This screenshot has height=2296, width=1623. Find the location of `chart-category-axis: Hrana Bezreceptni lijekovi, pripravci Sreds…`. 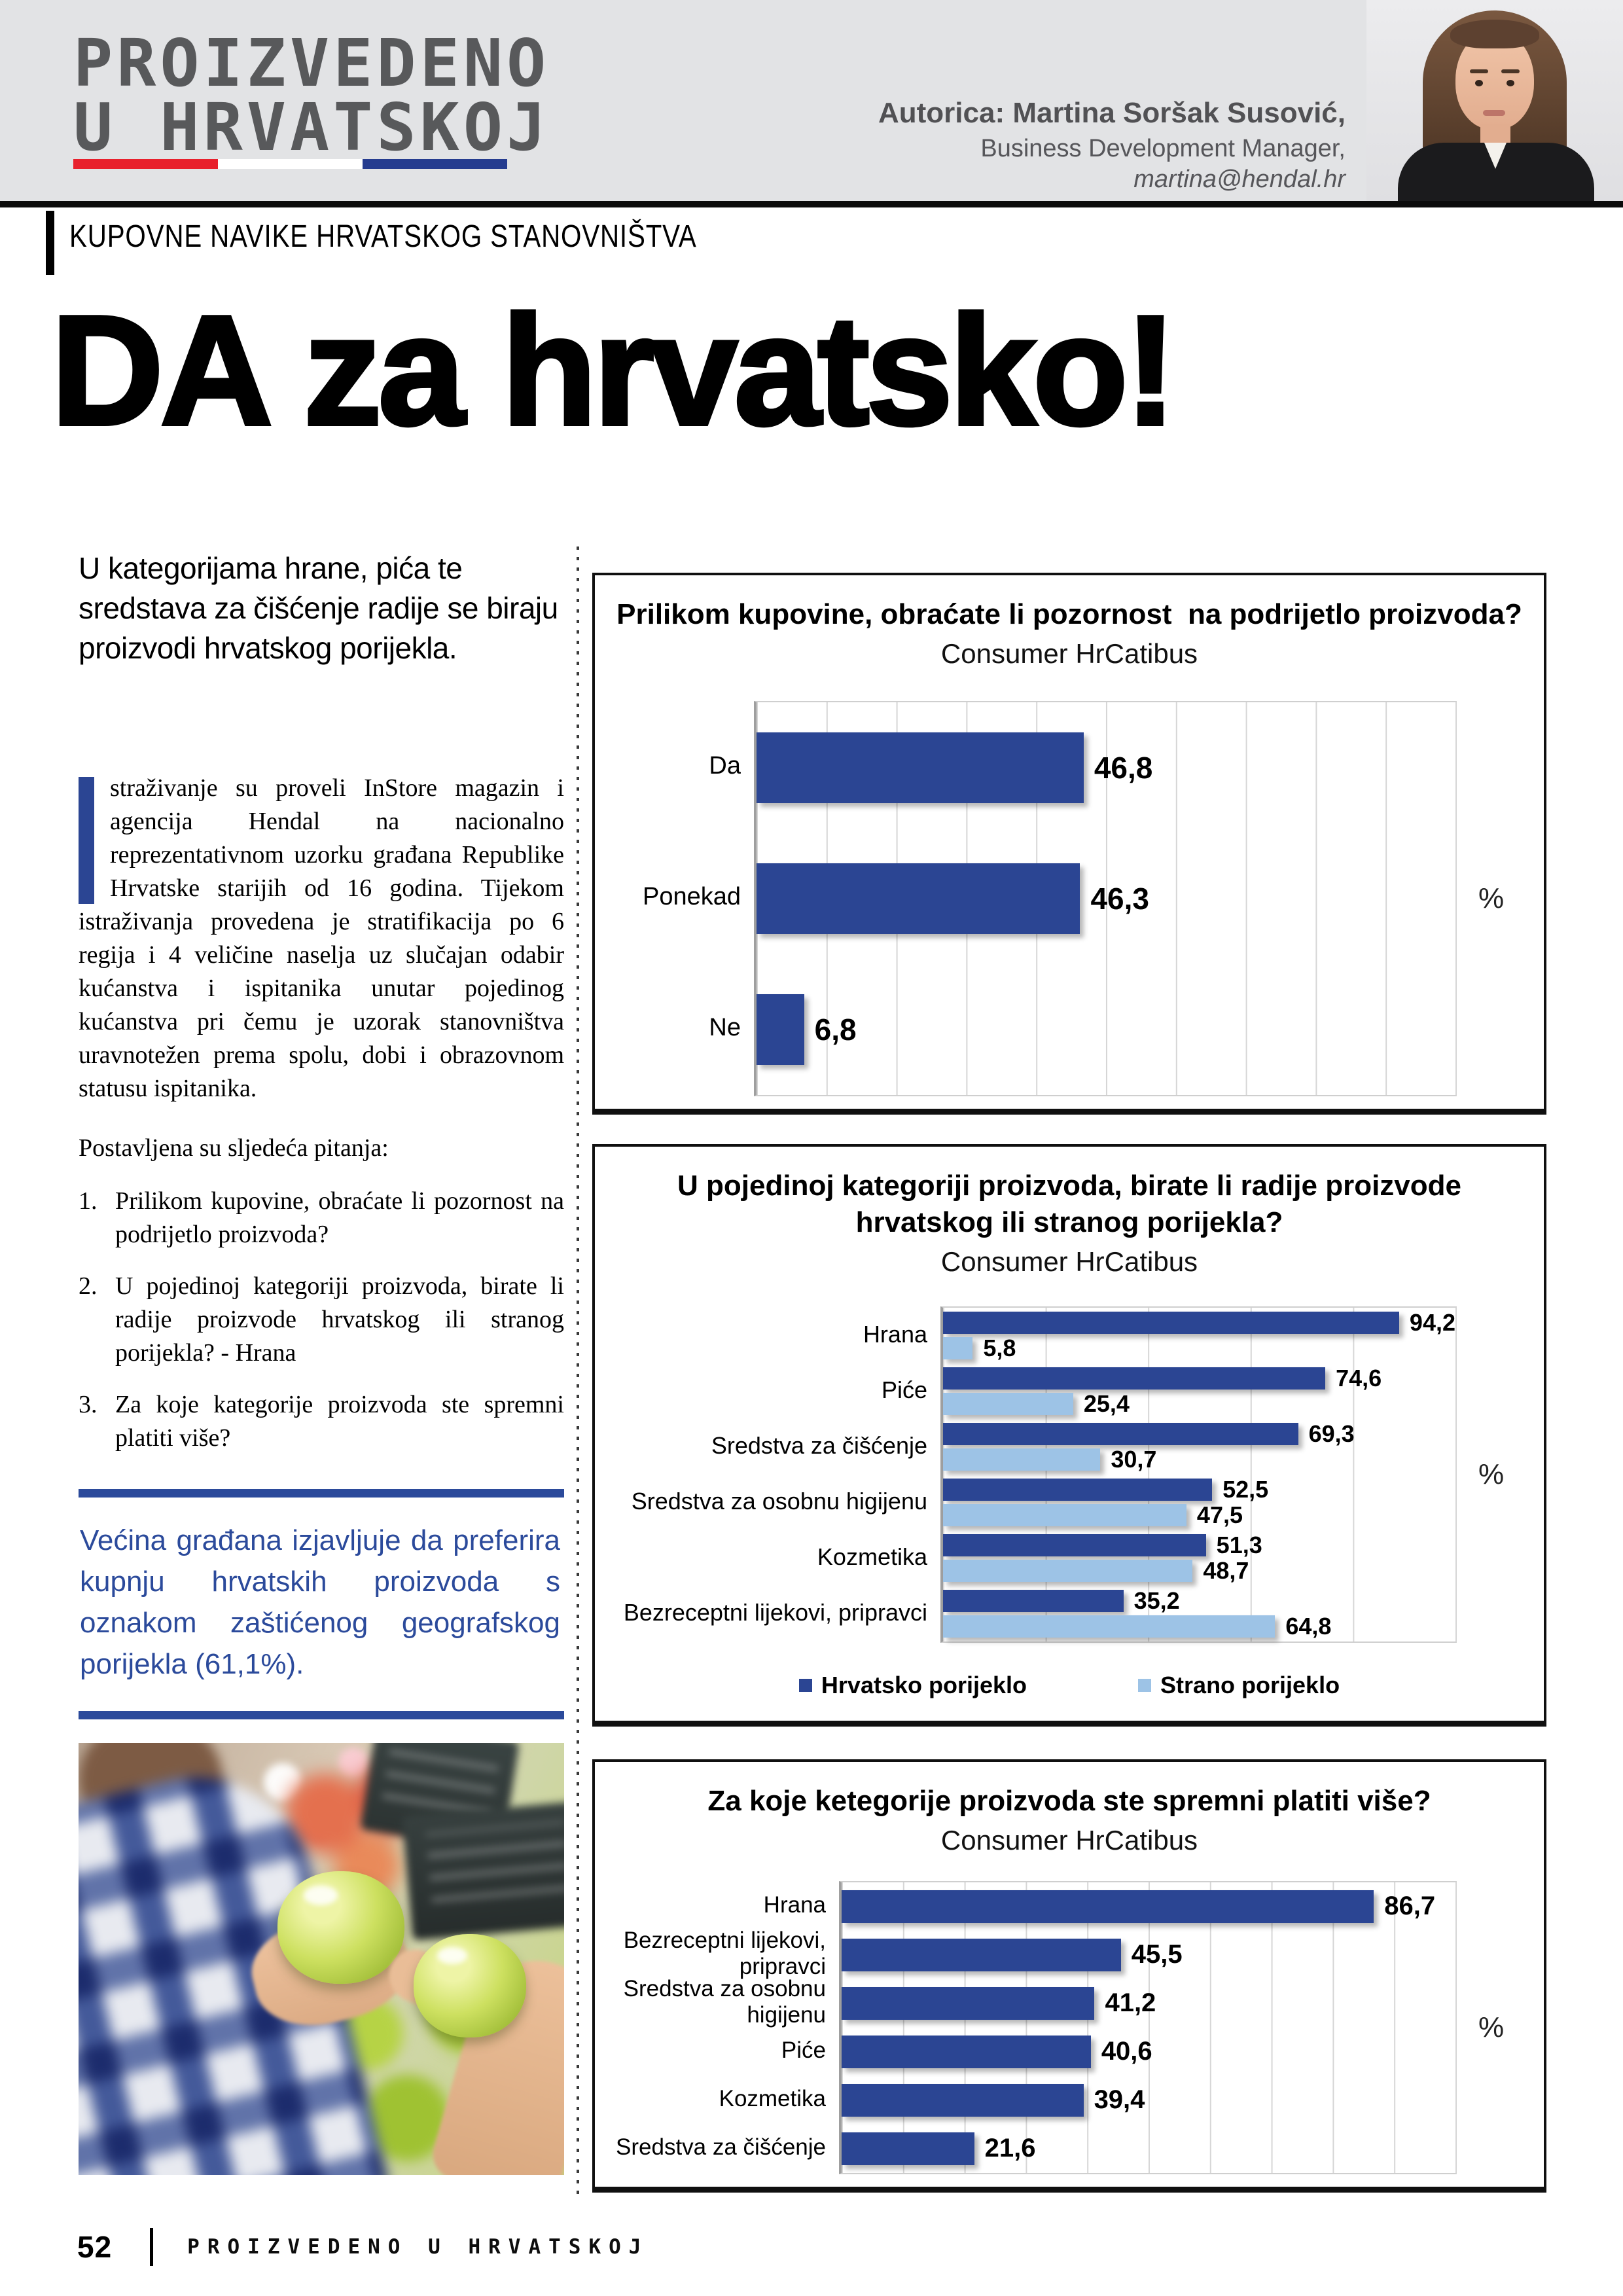

chart-category-axis: Hrana Bezreceptni lijekovi, pripravci Sreds… is located at coordinates (726, 2027).